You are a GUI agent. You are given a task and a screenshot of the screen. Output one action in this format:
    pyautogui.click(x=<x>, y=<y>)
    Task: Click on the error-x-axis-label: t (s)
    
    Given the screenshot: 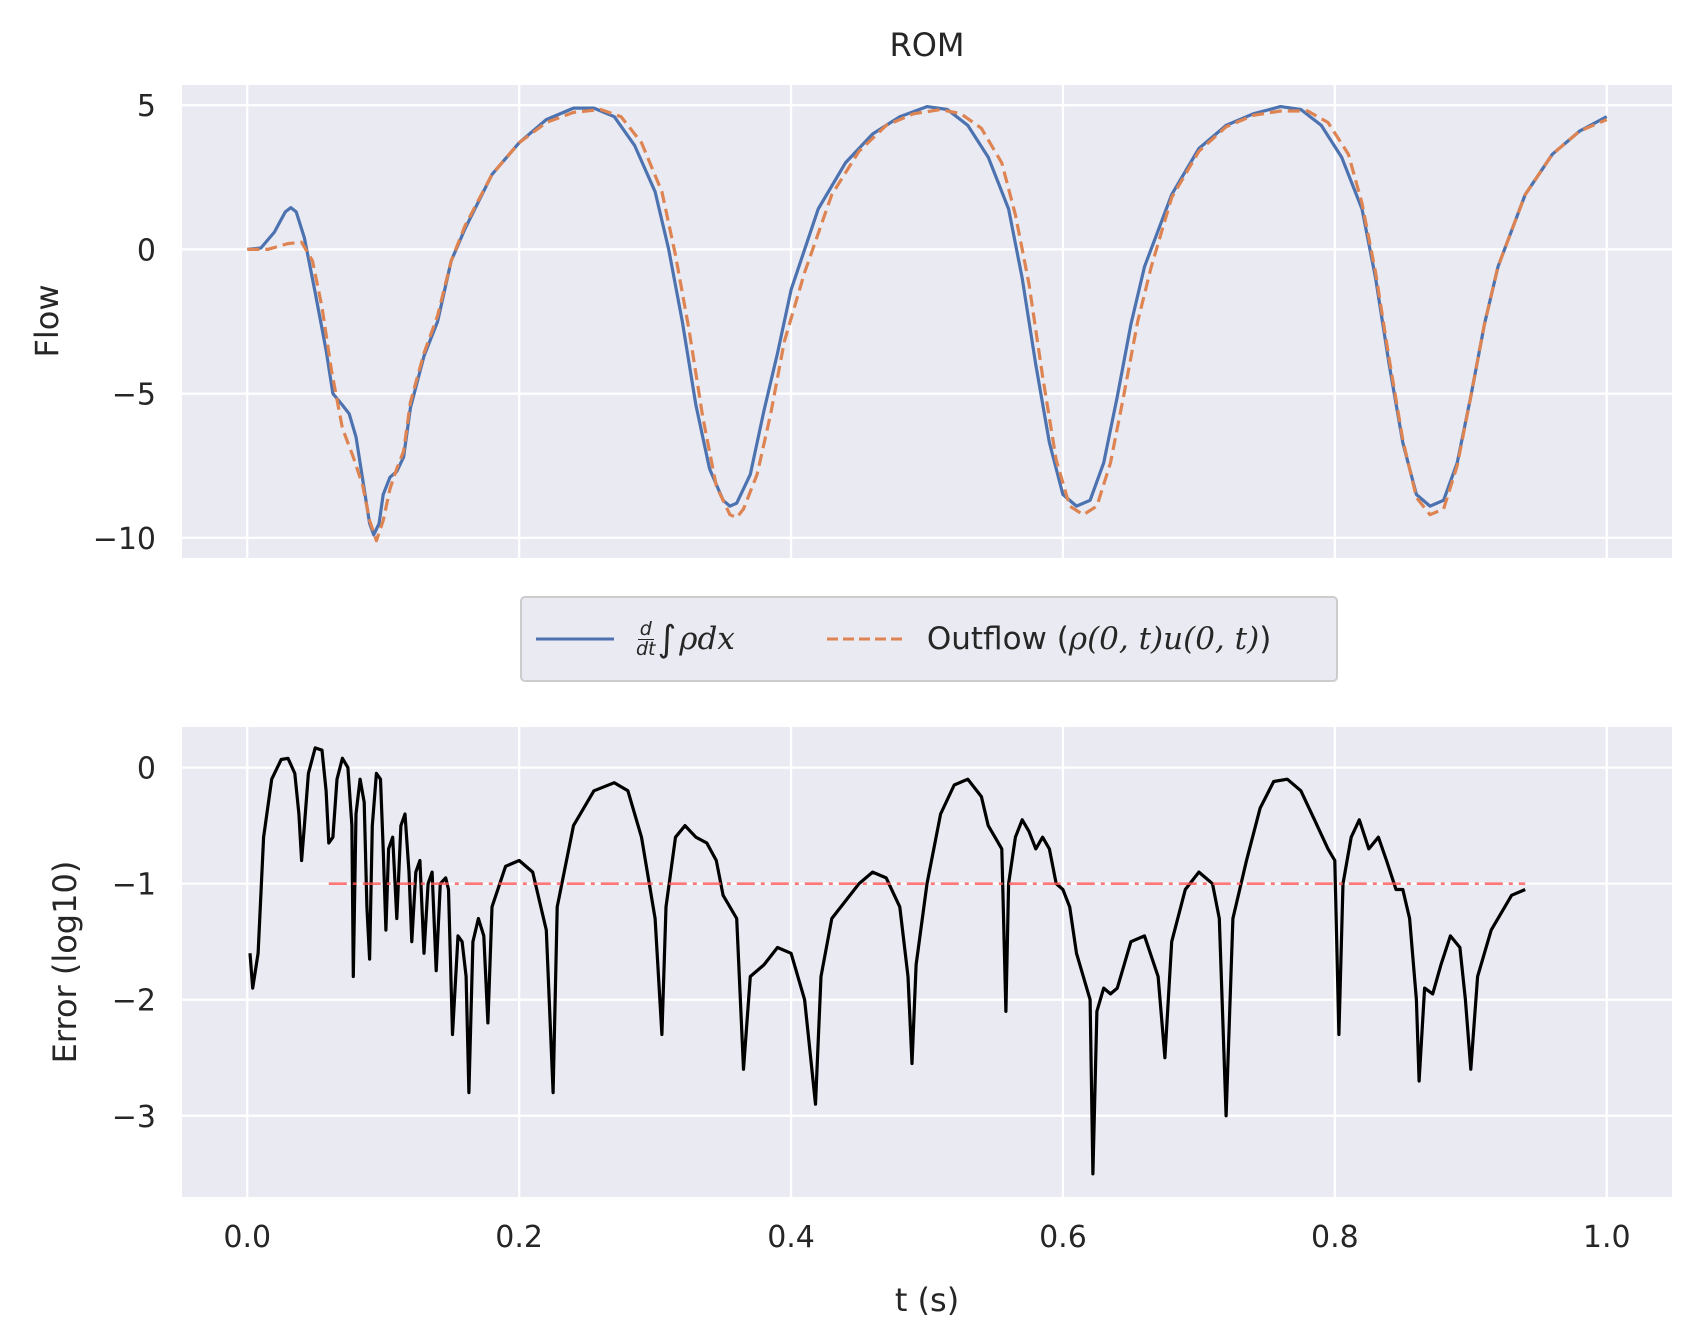 What is the action you would take?
    pyautogui.click(x=927, y=1300)
    